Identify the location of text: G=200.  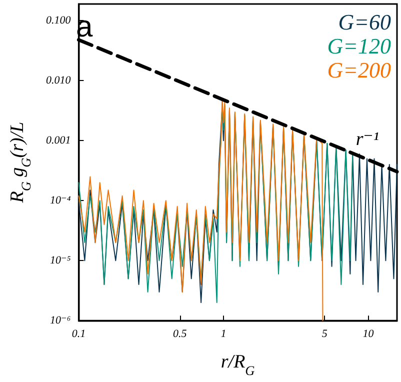
(359, 70).